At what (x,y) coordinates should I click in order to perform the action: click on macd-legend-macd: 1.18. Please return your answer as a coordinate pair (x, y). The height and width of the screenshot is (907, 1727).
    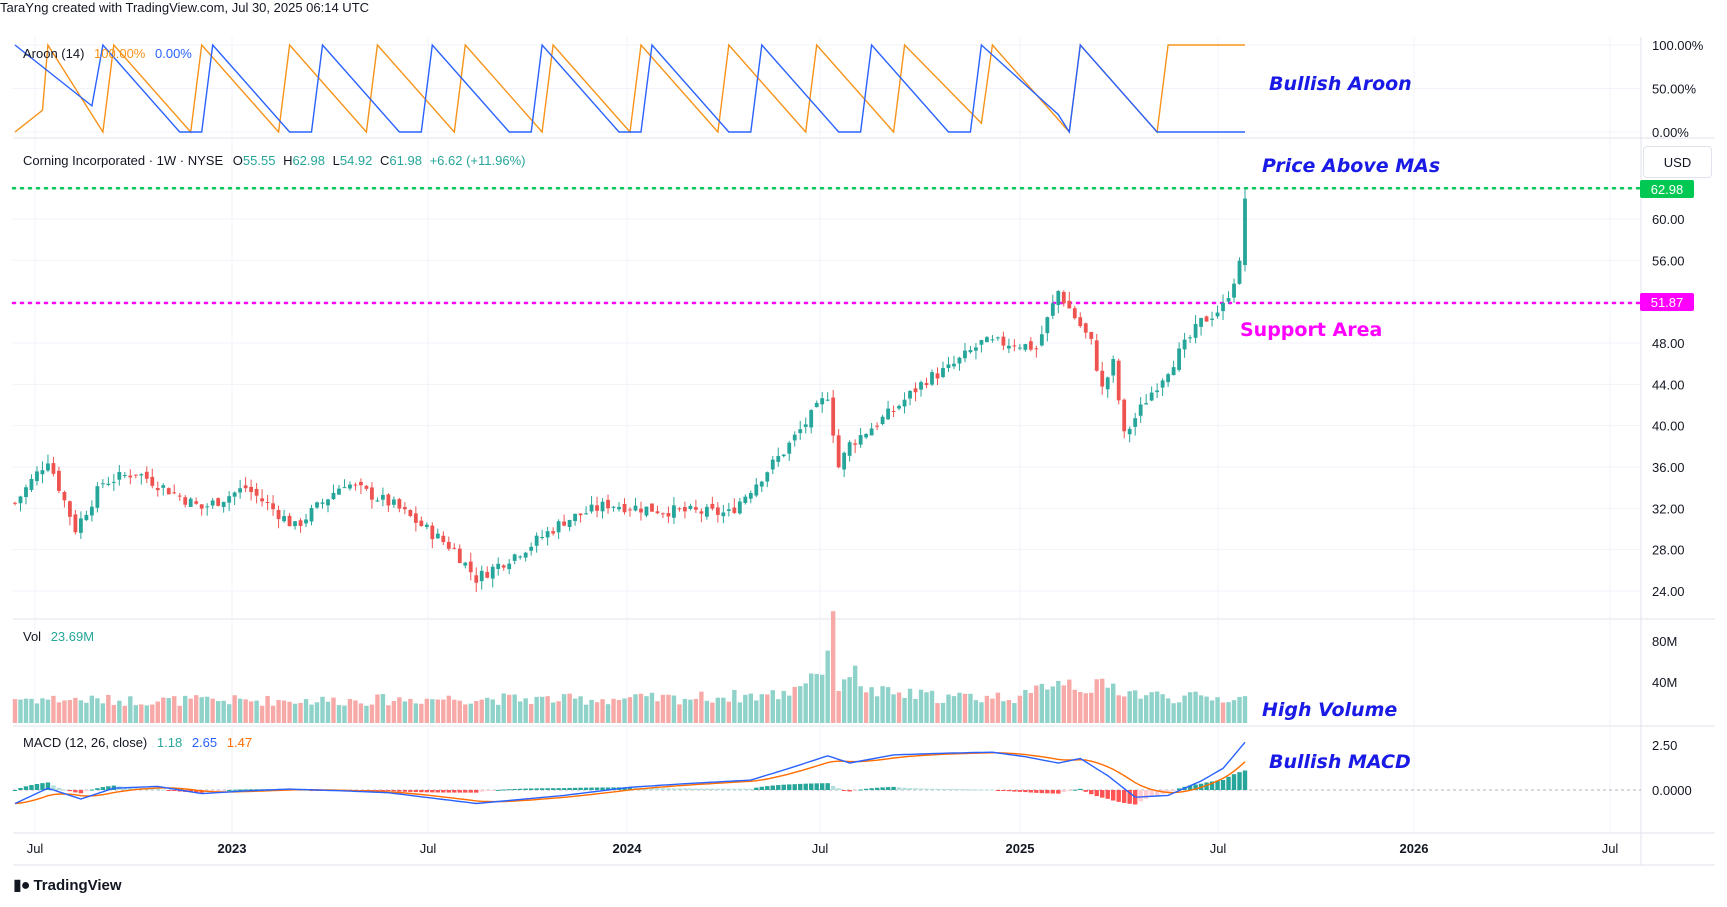
    Looking at the image, I should click on (169, 742).